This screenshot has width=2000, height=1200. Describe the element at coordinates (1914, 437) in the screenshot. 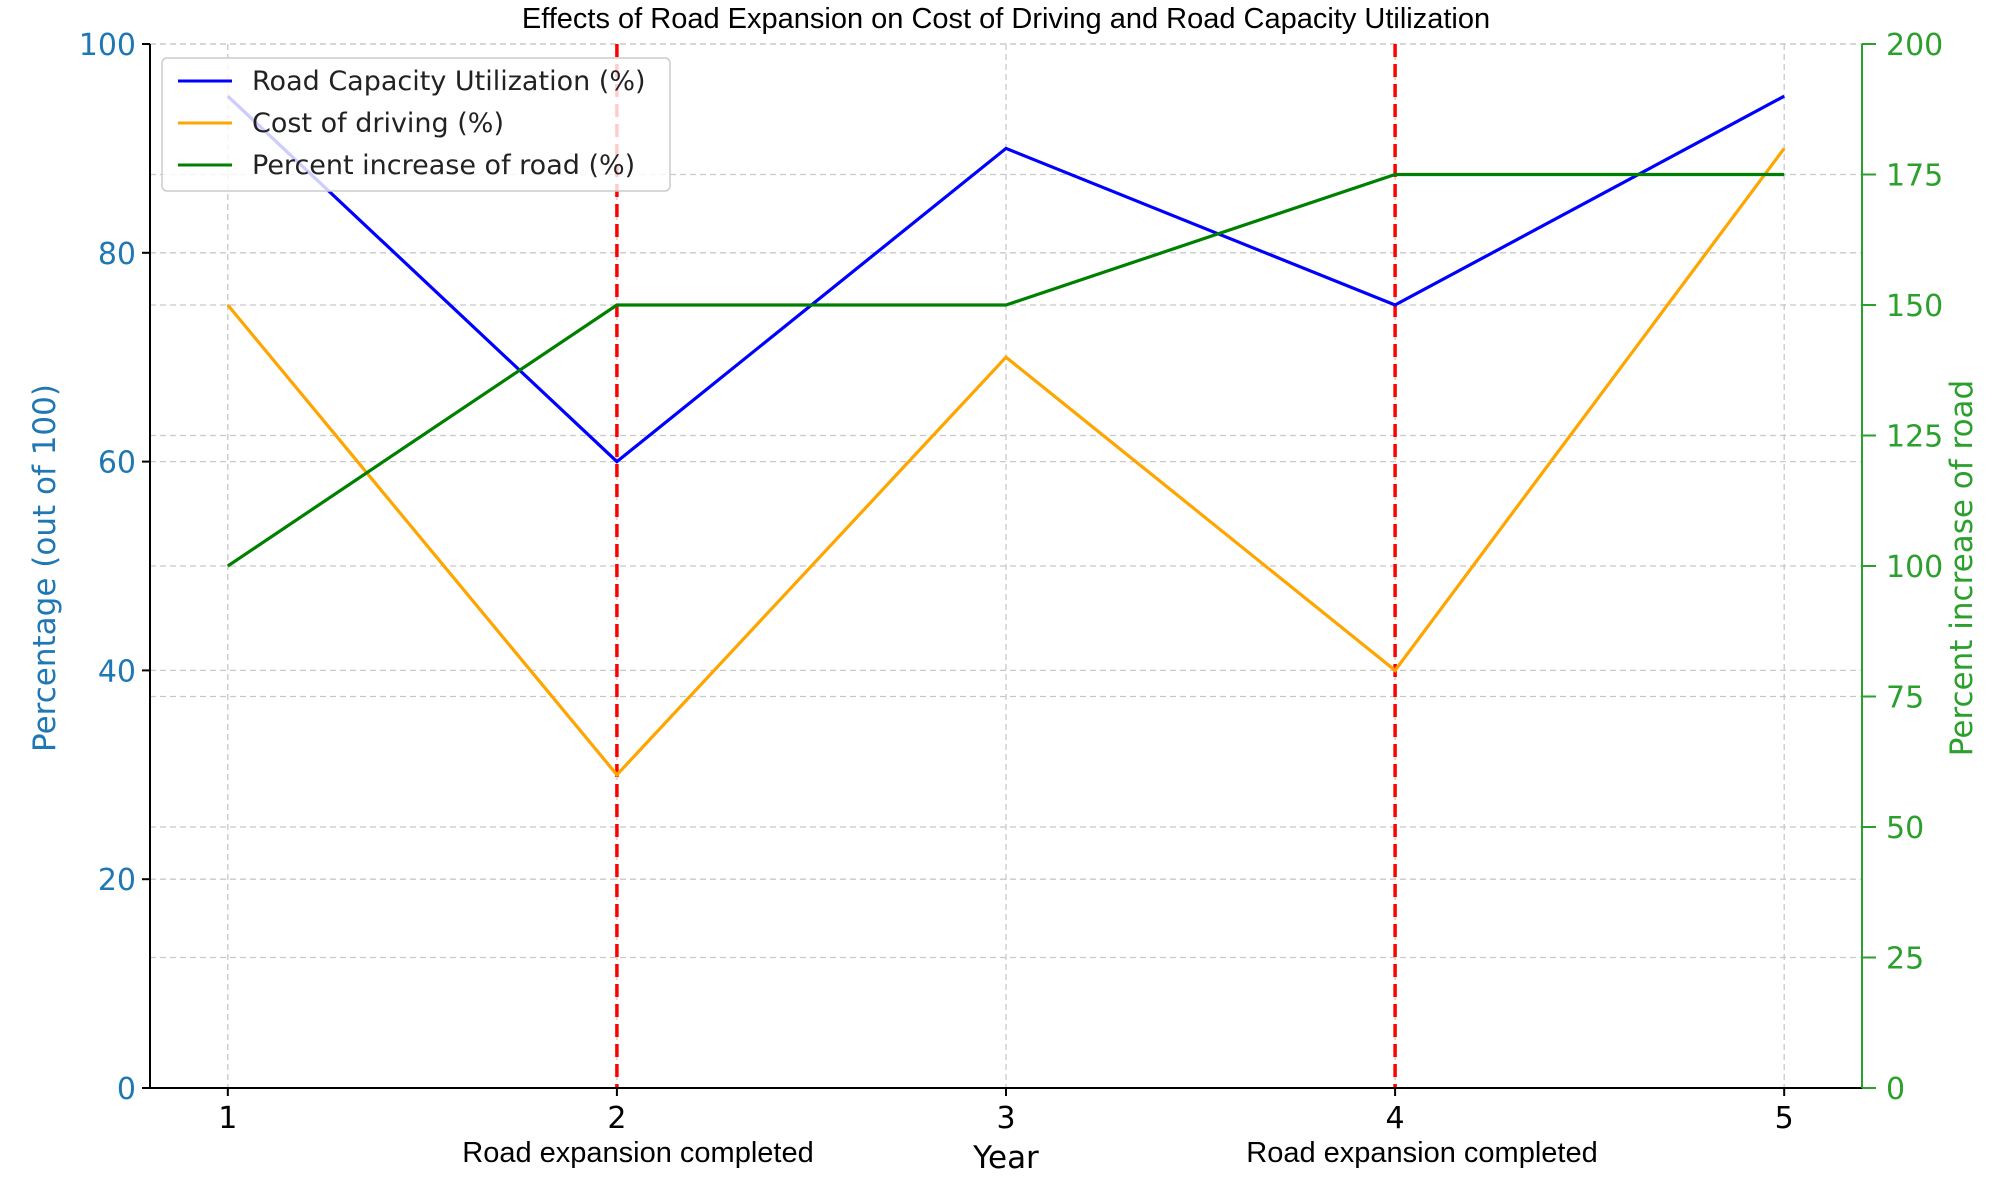

I see `y-tick-label-right: 125` at that location.